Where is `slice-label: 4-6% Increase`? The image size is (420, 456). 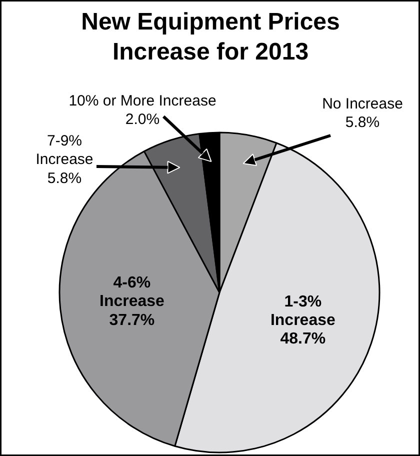 slice-label: 4-6% Increase is located at coordinates (132, 292).